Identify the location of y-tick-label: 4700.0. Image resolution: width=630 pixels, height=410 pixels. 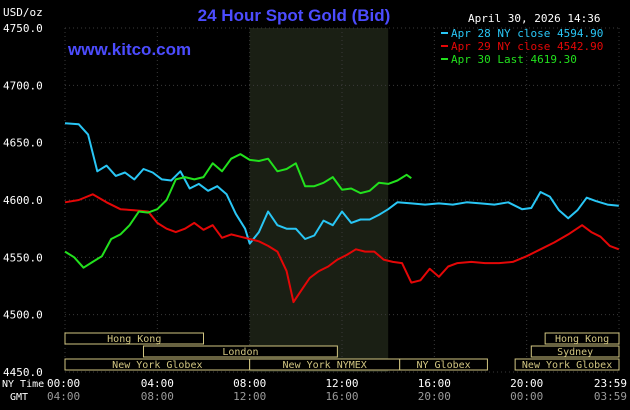
(23, 85).